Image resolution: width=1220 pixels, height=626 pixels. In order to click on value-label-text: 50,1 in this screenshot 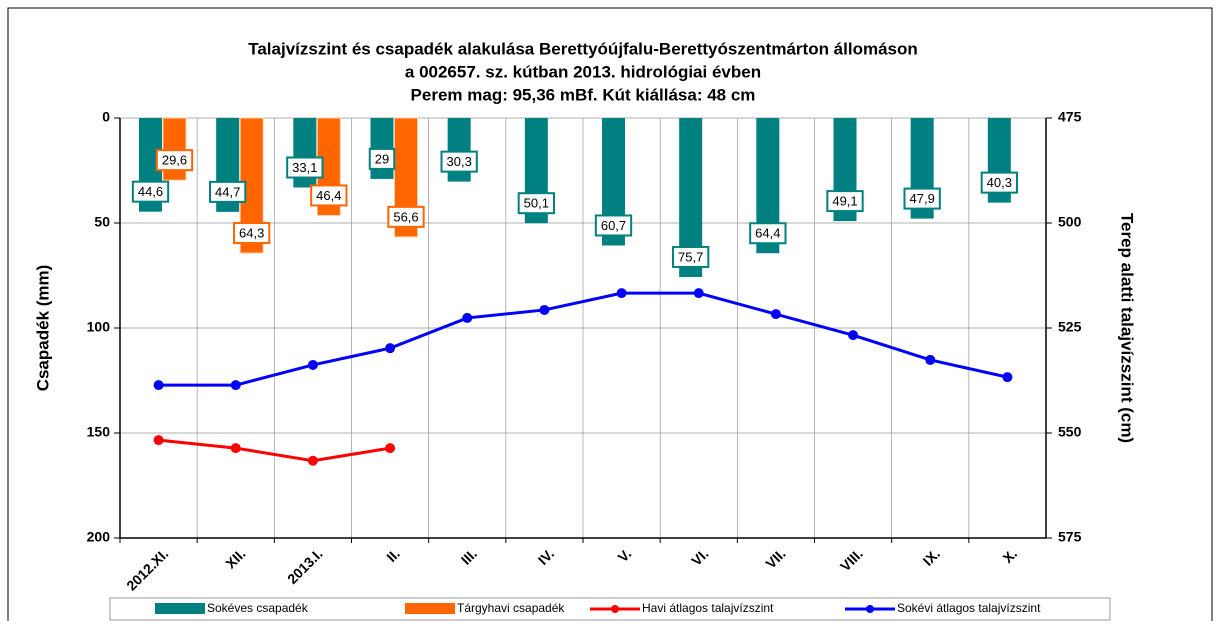, I will do `click(536, 203)`.